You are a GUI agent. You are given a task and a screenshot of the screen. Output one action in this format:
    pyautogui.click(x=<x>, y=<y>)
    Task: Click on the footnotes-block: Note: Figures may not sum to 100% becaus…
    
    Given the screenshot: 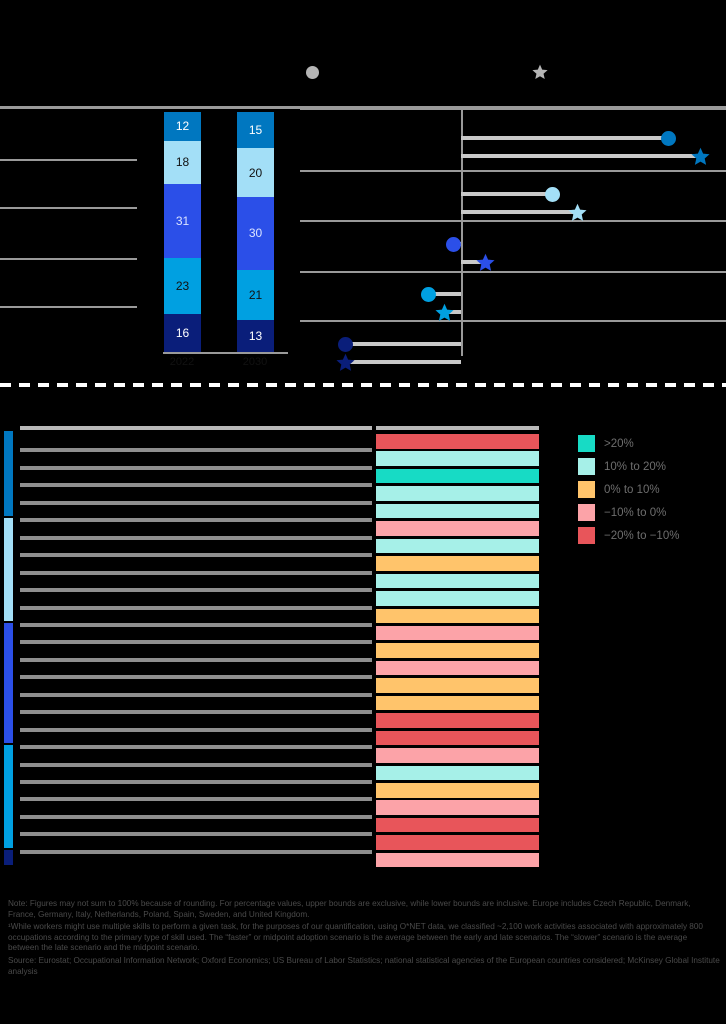 What is the action you would take?
    pyautogui.click(x=364, y=939)
    